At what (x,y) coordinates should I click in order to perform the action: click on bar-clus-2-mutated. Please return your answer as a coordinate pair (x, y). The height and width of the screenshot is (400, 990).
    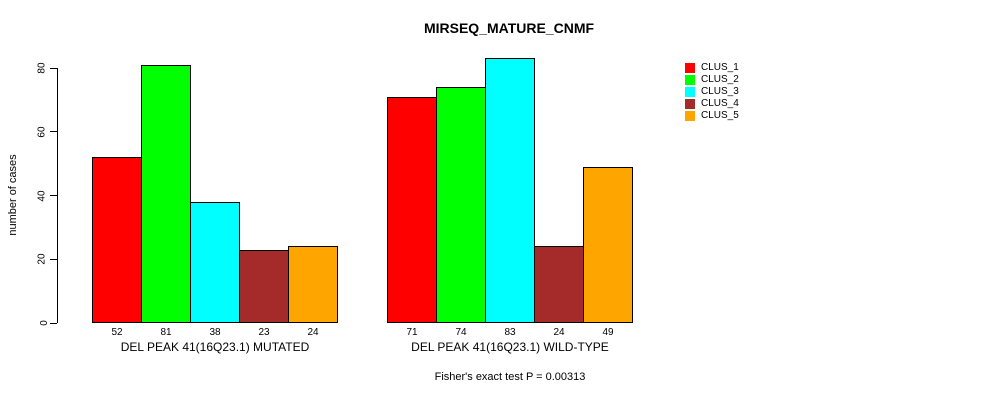
    Looking at the image, I should click on (166, 194).